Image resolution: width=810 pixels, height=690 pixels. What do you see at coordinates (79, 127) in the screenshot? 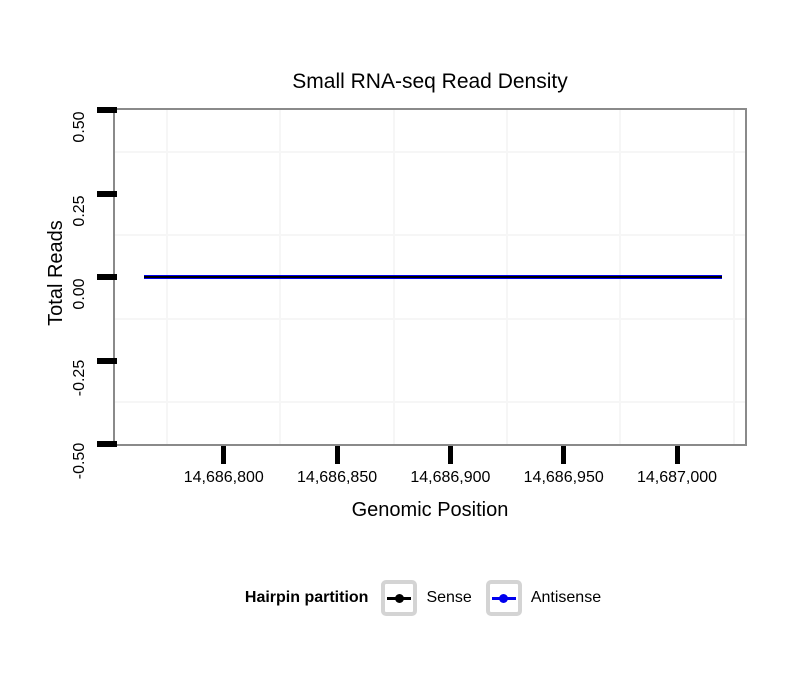
I see `y-tick-label: 0.50` at bounding box center [79, 127].